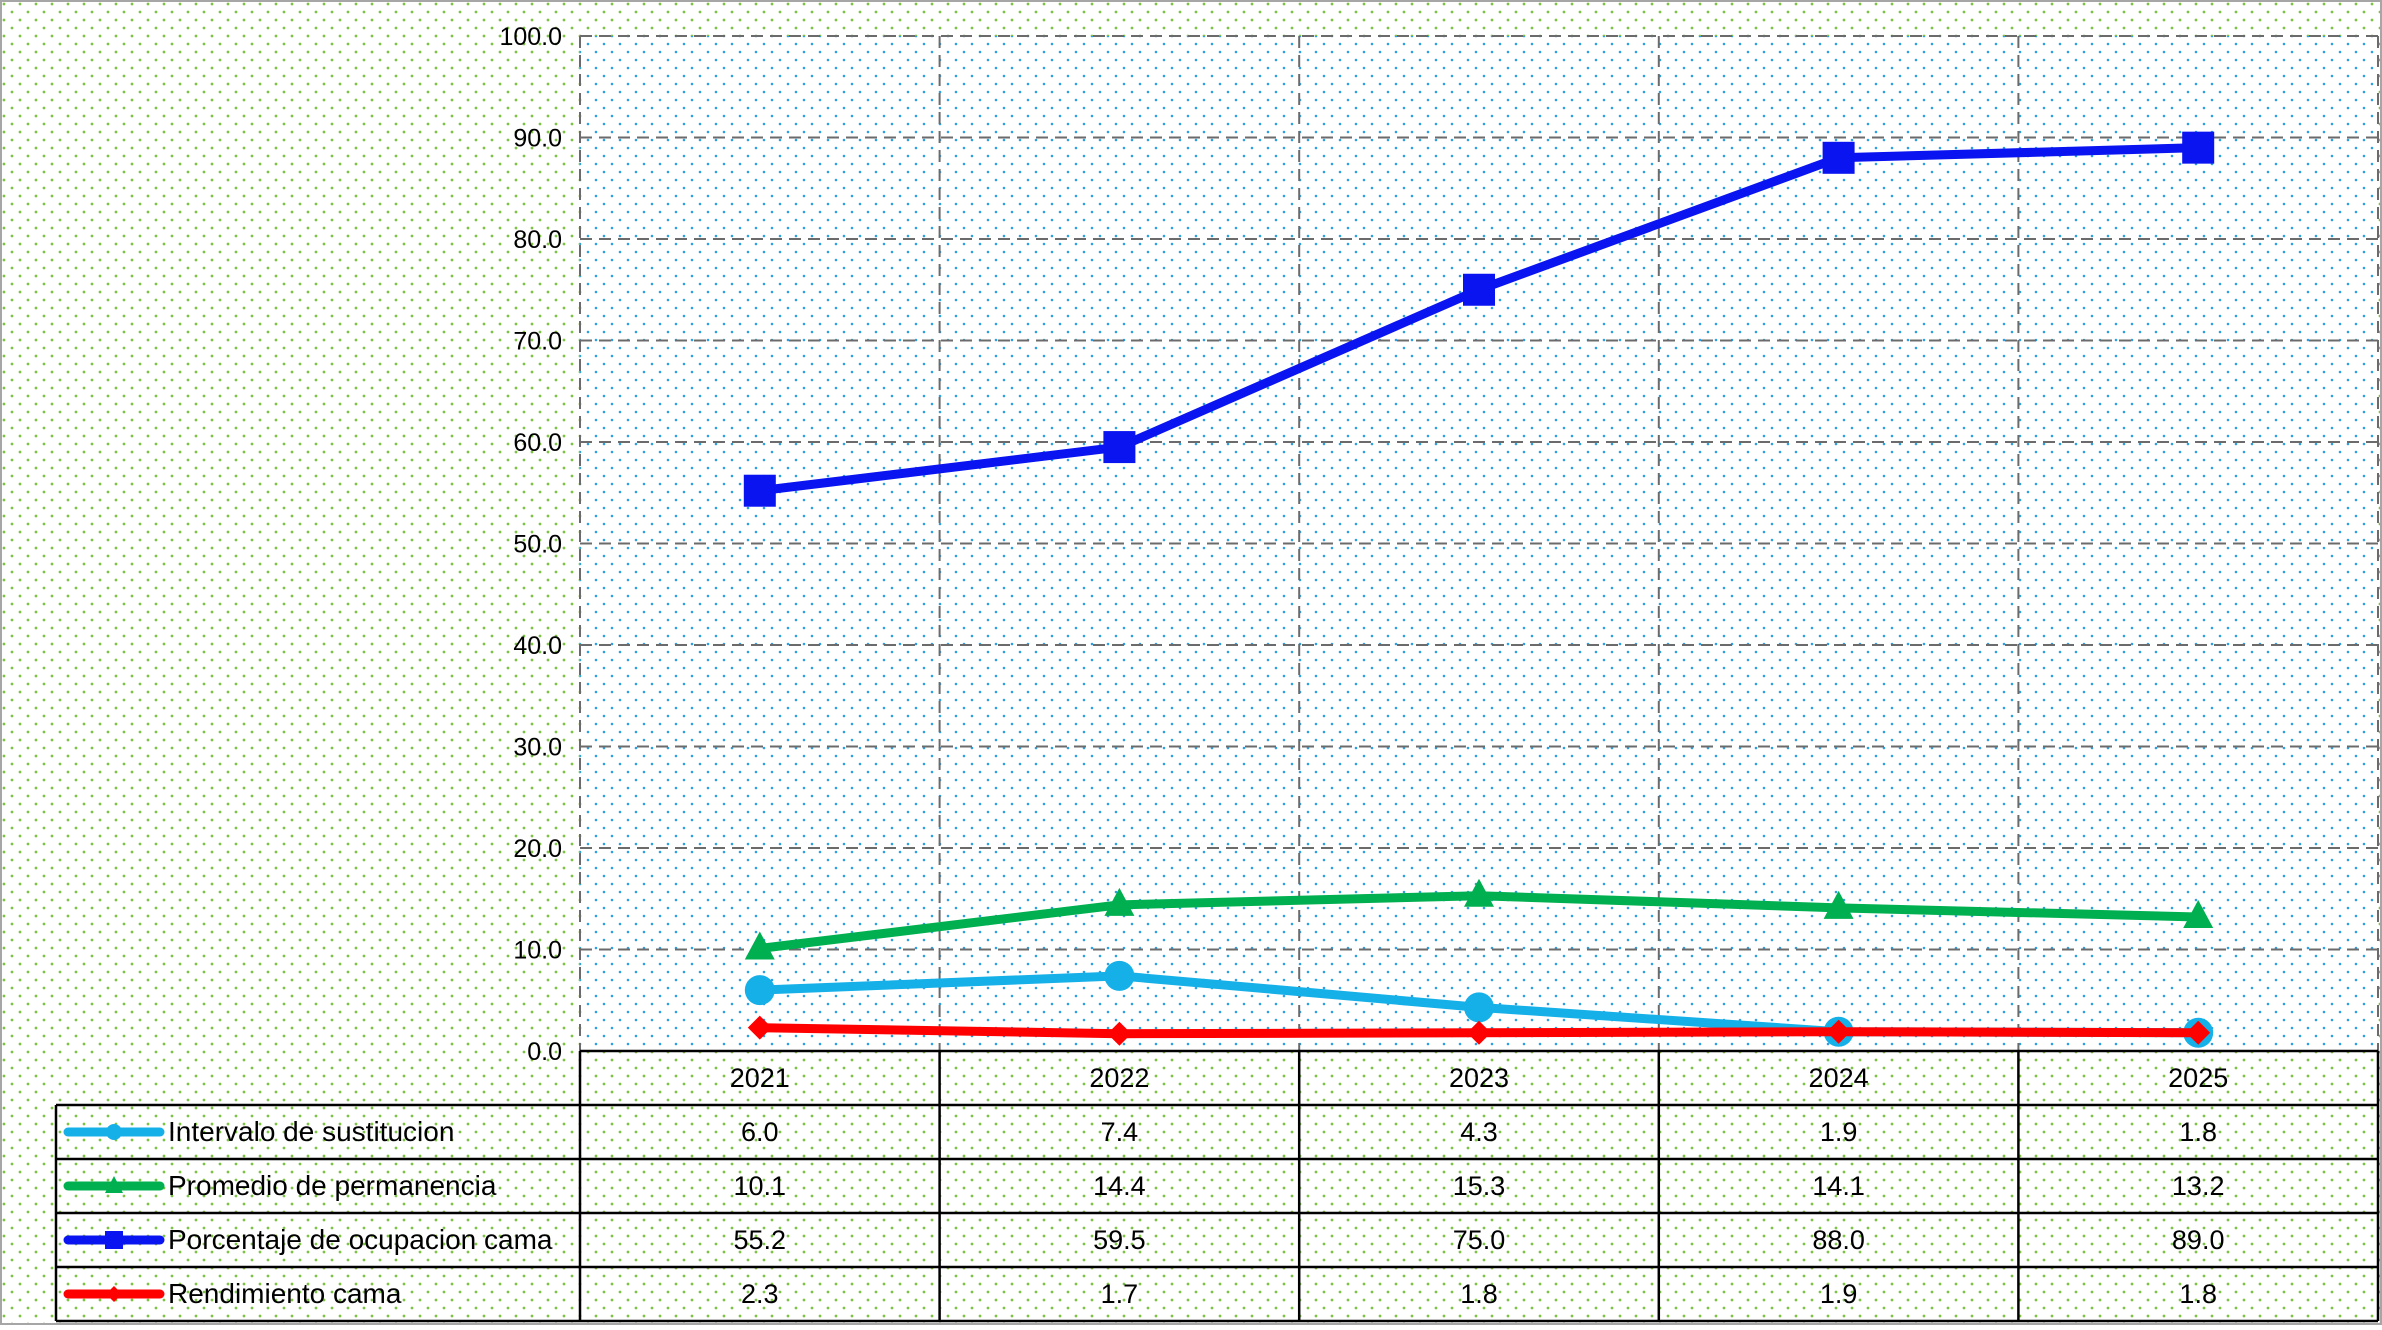 This screenshot has width=2382, height=1330. I want to click on x-tick-label: 2023, so click(1479, 1078).